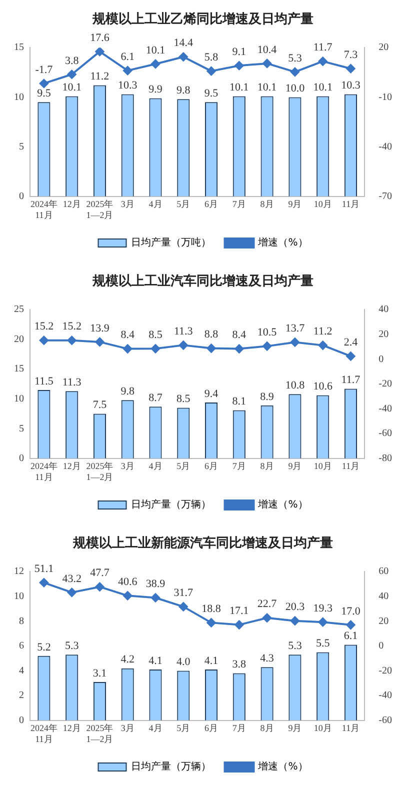  I want to click on data-label: 10.3, so click(128, 86).